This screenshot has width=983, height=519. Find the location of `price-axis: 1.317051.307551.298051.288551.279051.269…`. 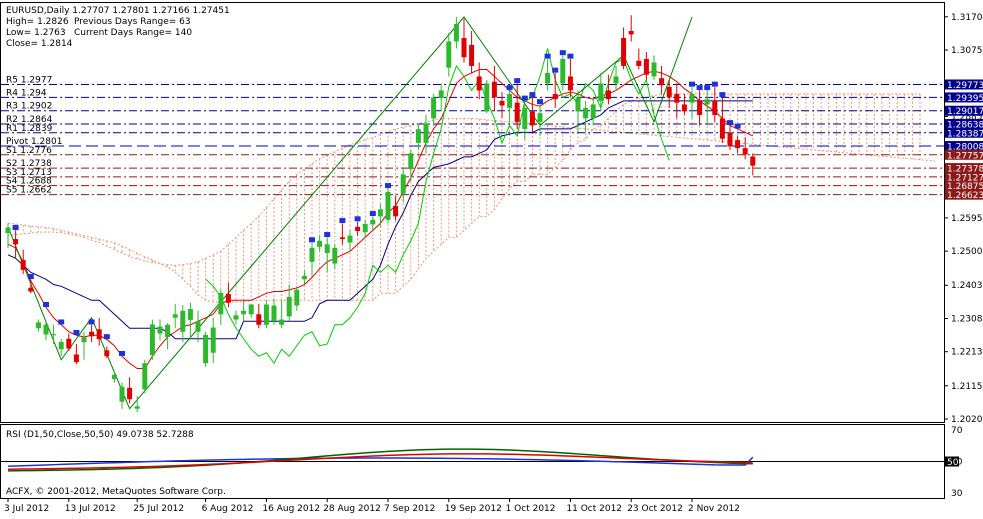

price-axis: 1.317051.307551.298051.288551.279051.269… is located at coordinates (963, 219).